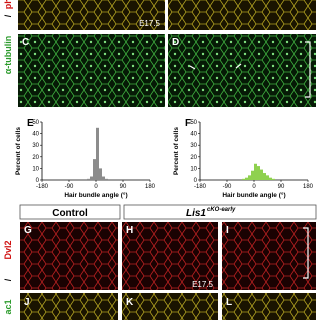 Image resolution: width=320 pixels, height=325 pixels. I want to click on arrow, so click(215, 66).